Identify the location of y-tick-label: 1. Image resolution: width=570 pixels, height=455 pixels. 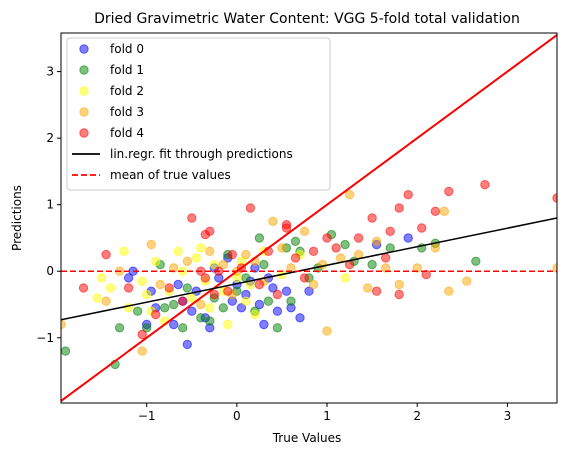
(50, 205).